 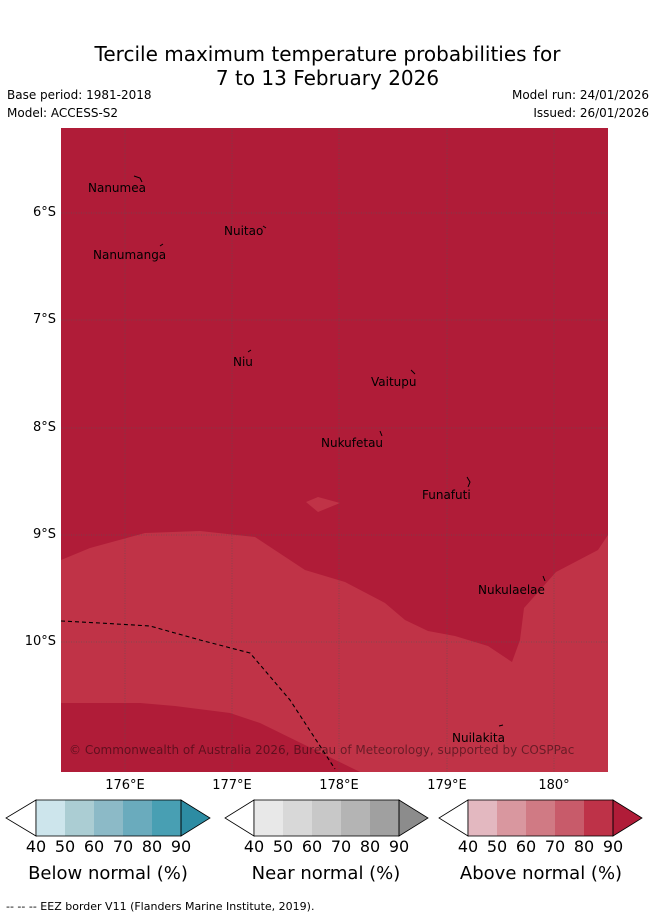 What do you see at coordinates (65, 846) in the screenshot?
I see `below-tick-50: 50` at bounding box center [65, 846].